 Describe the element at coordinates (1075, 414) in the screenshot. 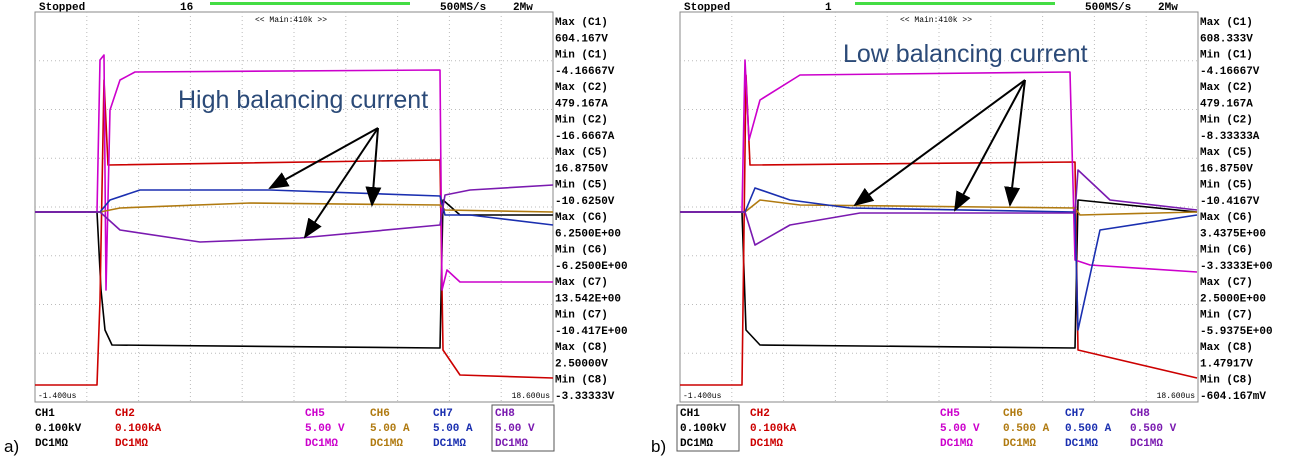

I see `channel-name: CH7` at that location.